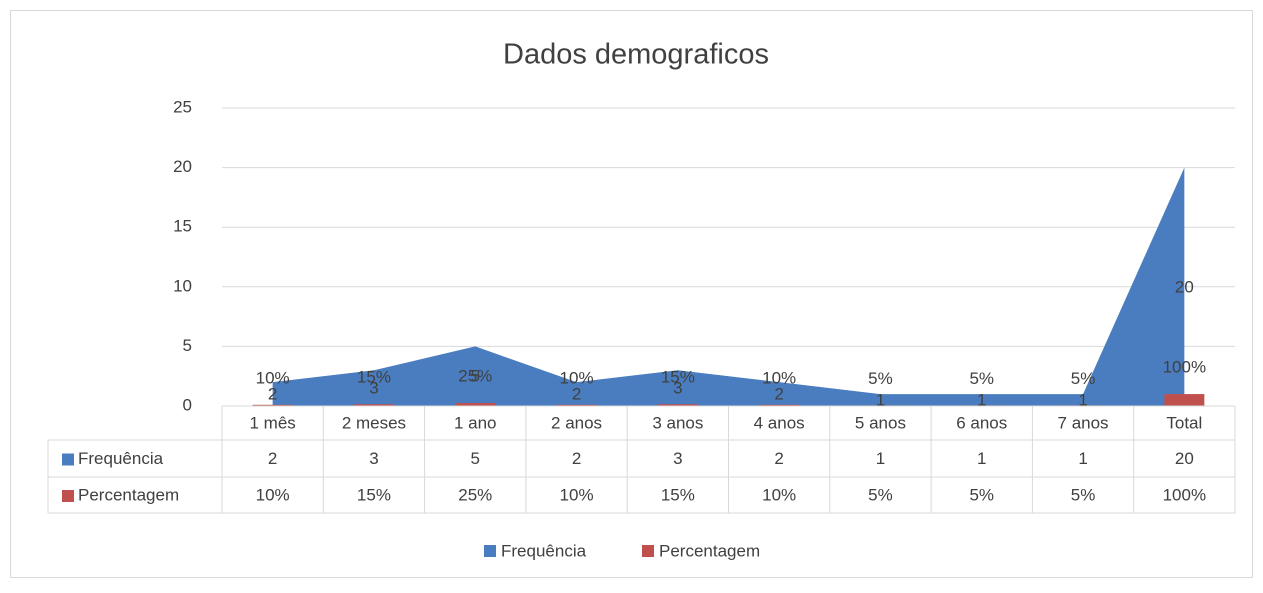  Describe the element at coordinates (880, 422) in the screenshot. I see `x-tick-label: 5 anos` at that location.